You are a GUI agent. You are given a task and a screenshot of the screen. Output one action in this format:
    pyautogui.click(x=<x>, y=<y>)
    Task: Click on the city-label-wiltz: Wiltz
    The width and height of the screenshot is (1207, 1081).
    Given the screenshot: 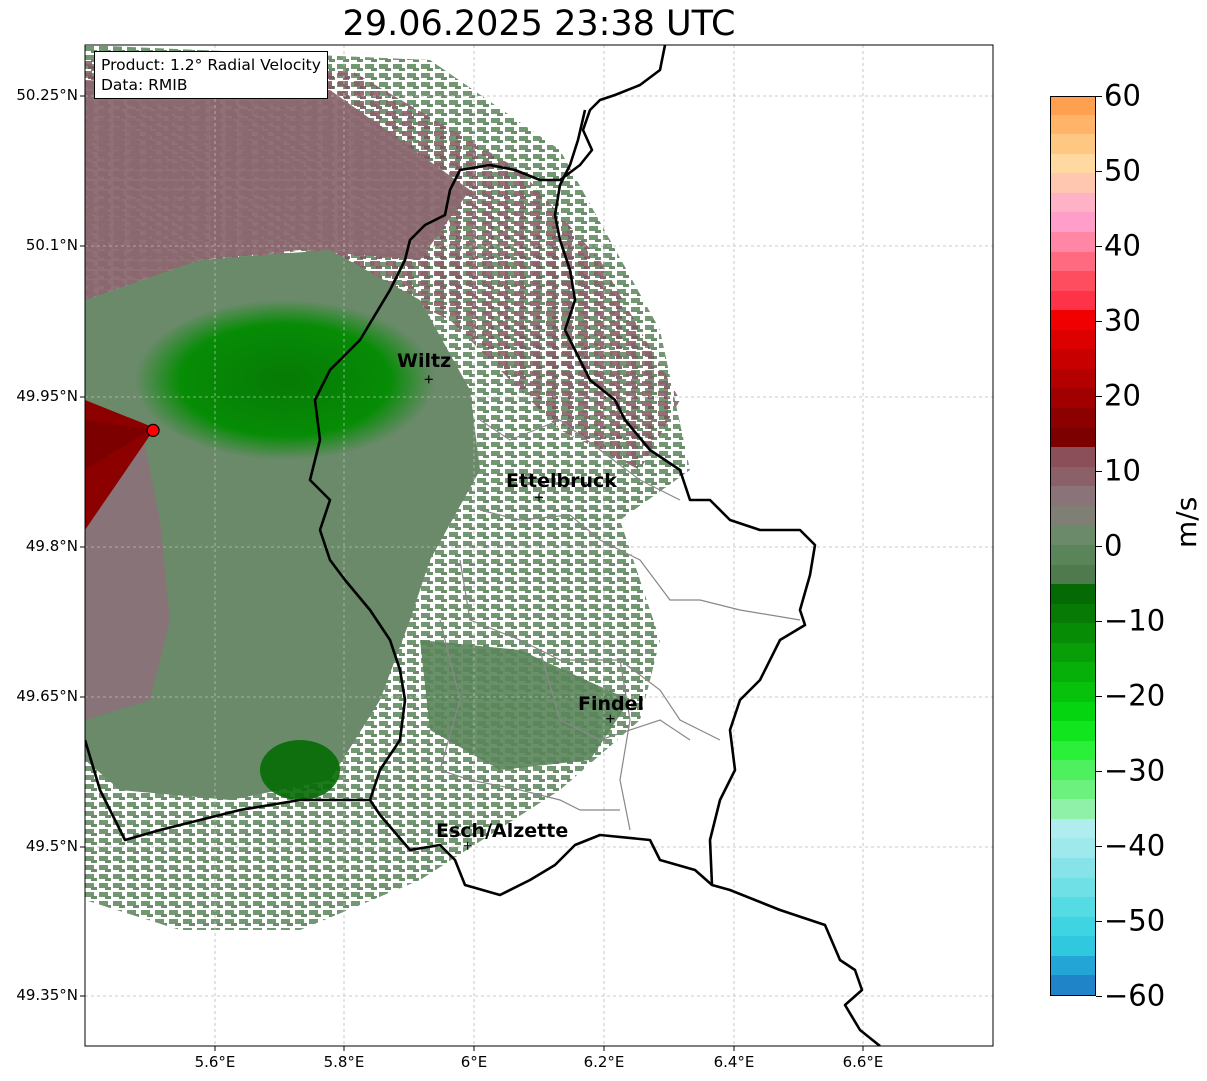 What is the action you would take?
    pyautogui.click(x=424, y=361)
    